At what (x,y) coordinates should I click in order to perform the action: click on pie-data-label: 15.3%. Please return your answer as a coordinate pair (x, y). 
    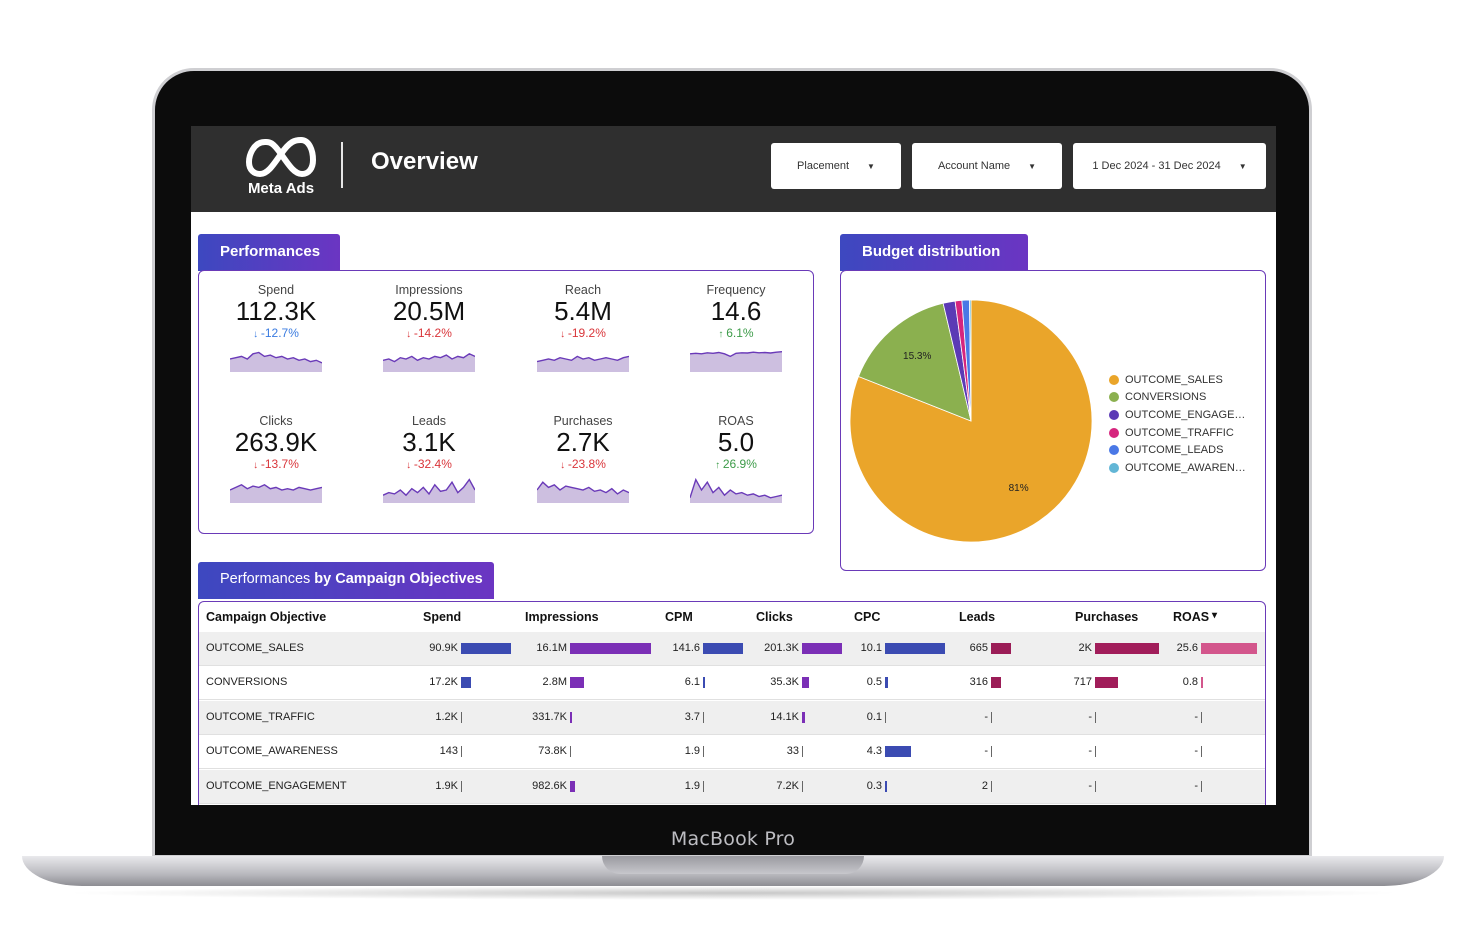
    Looking at the image, I should click on (917, 356).